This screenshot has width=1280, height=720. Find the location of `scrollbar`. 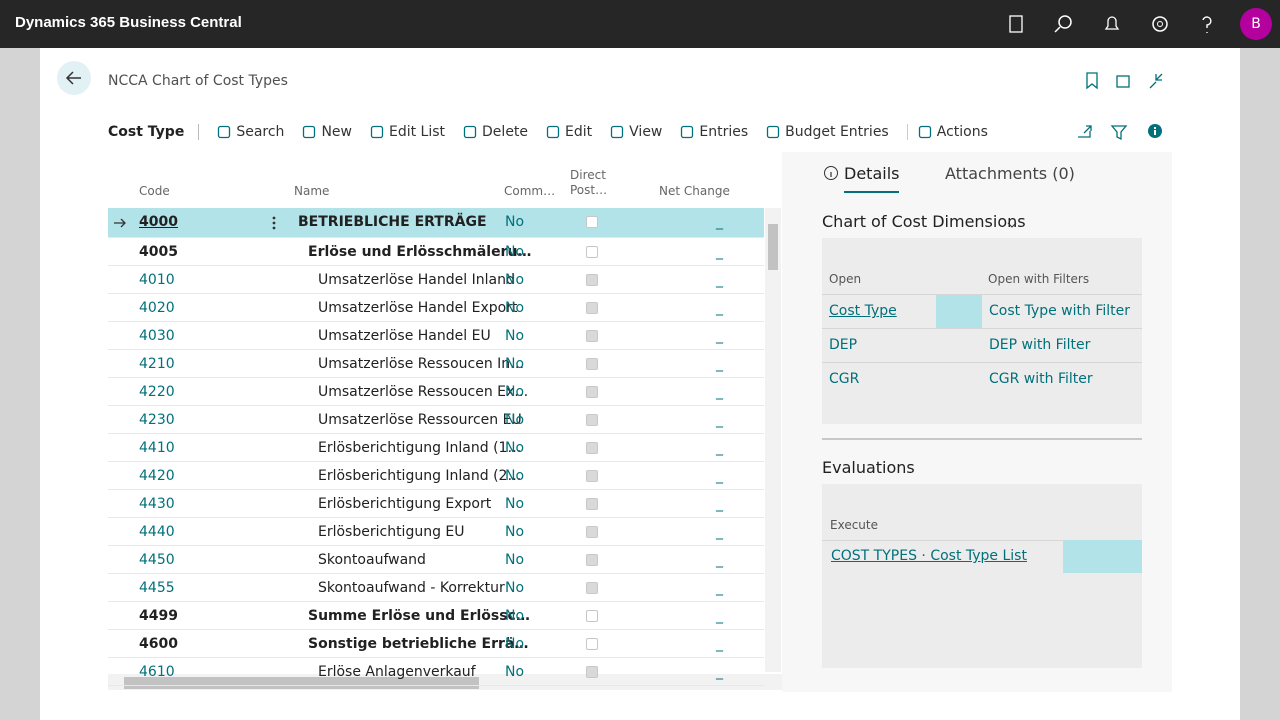

scrollbar is located at coordinates (773, 440).